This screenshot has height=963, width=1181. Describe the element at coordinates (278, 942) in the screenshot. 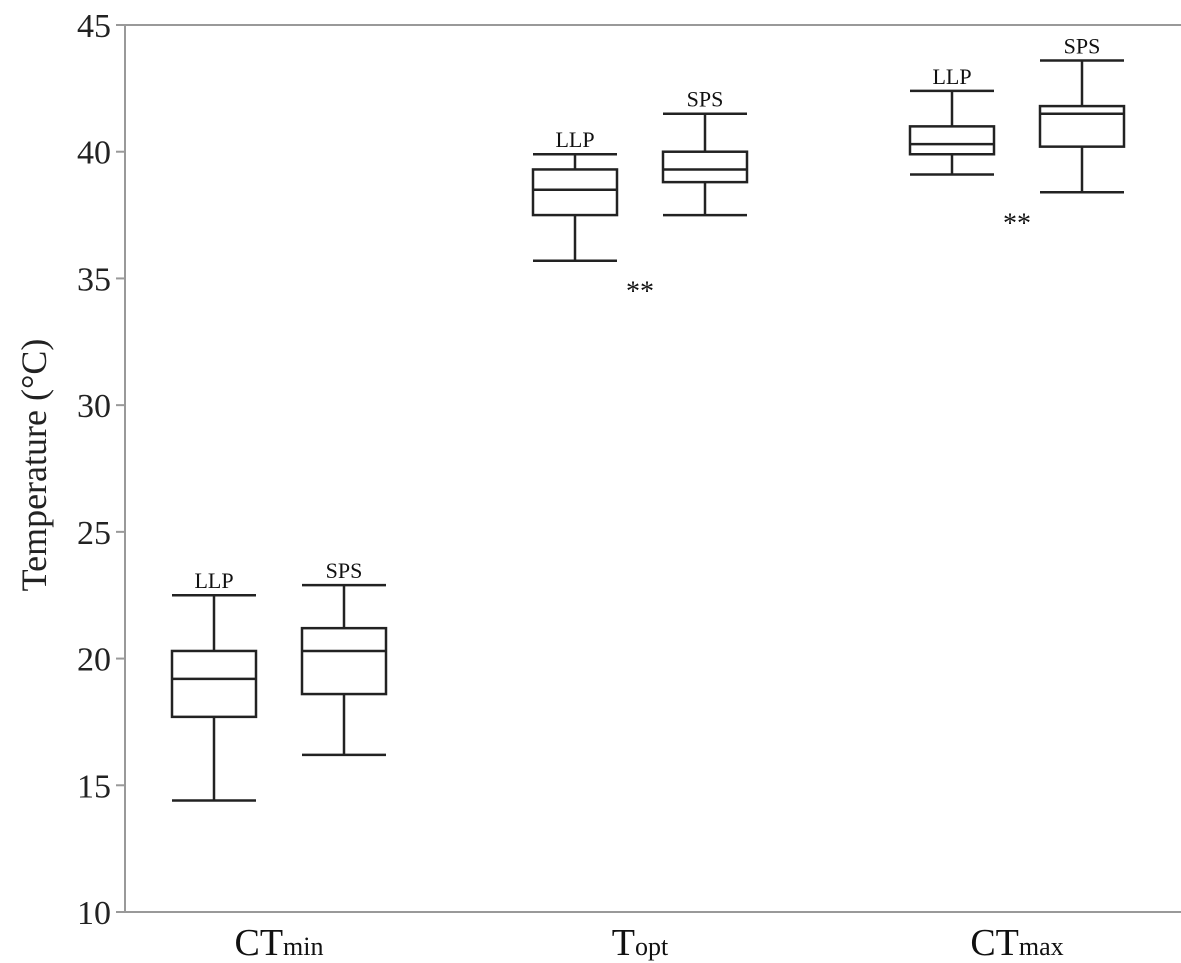

I see `x-category-label: CTmin` at that location.